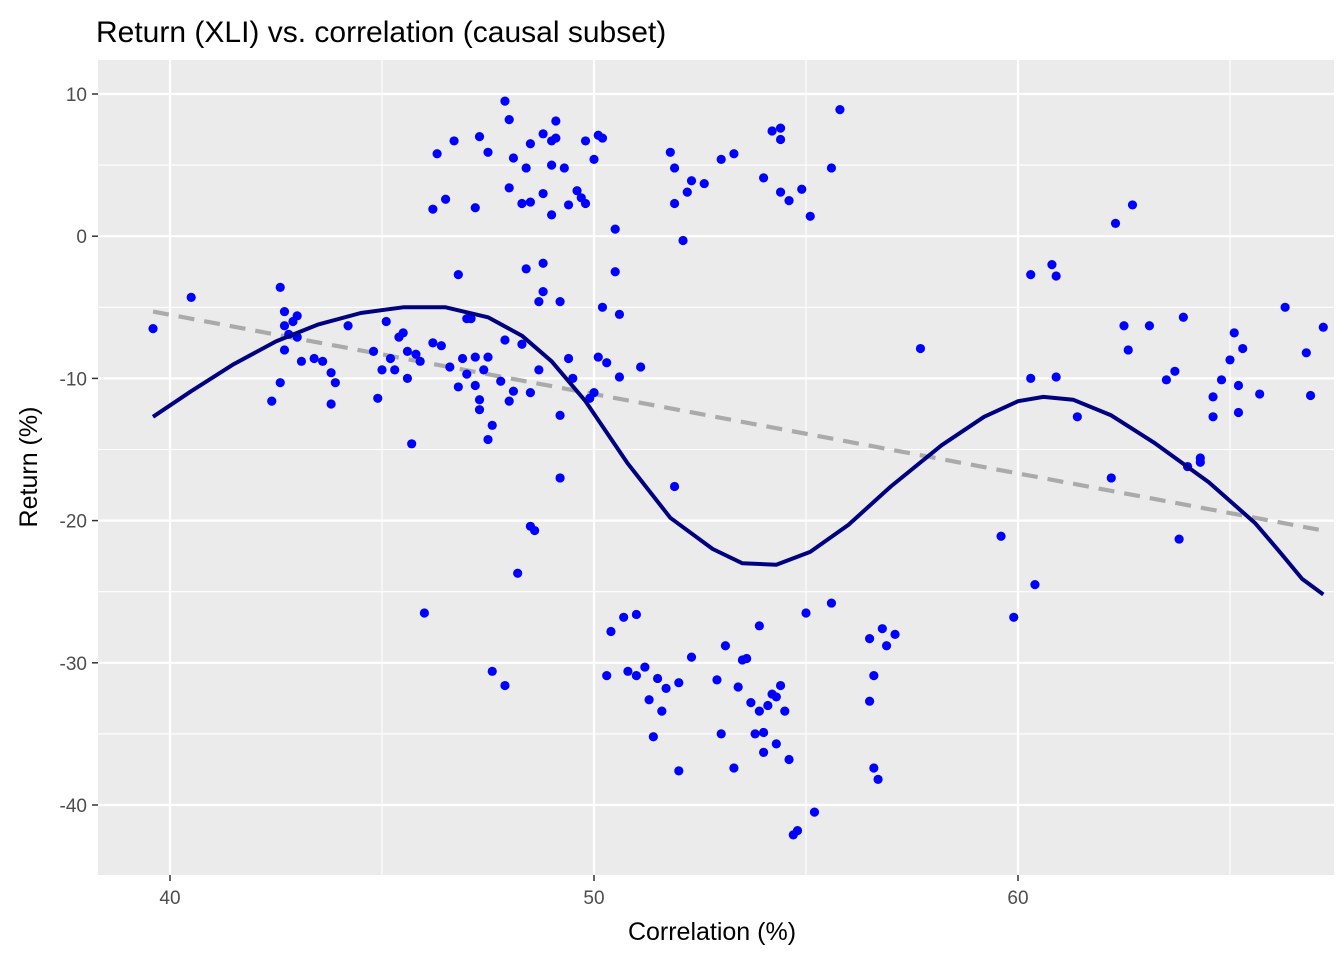 Image resolution: width=1344 pixels, height=960 pixels. What do you see at coordinates (1017, 898) in the screenshot?
I see `x-tick-label: 60` at bounding box center [1017, 898].